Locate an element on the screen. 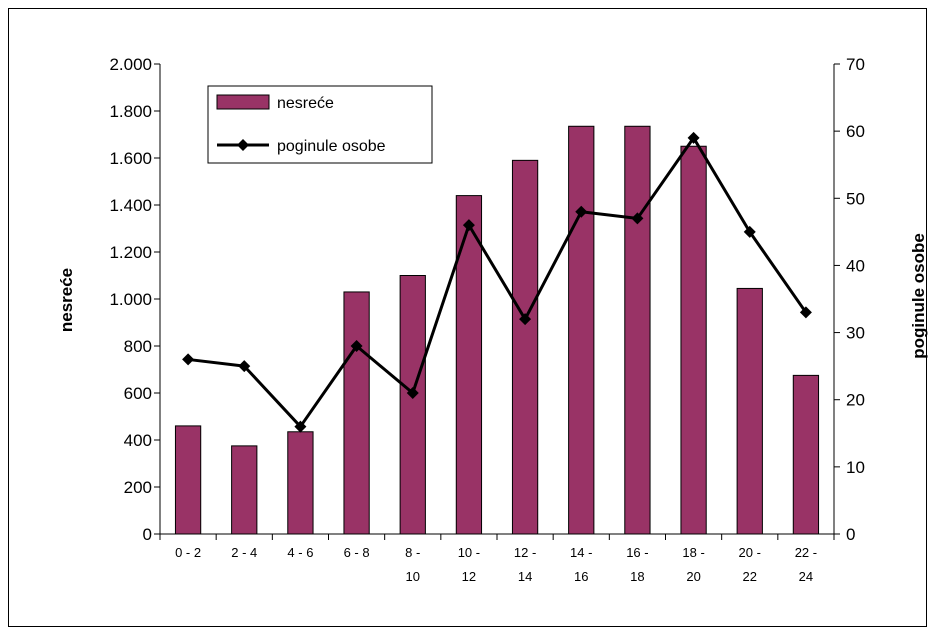 This screenshot has width=936, height=629. y2-tick-label-1: 10 is located at coordinates (855, 467).